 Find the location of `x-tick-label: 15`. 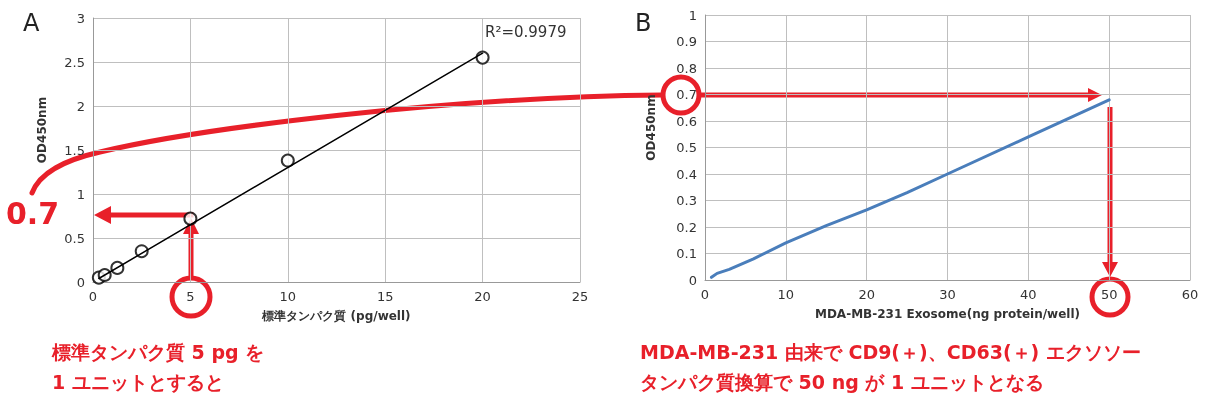

x-tick-label: 15 is located at coordinates (385, 296).